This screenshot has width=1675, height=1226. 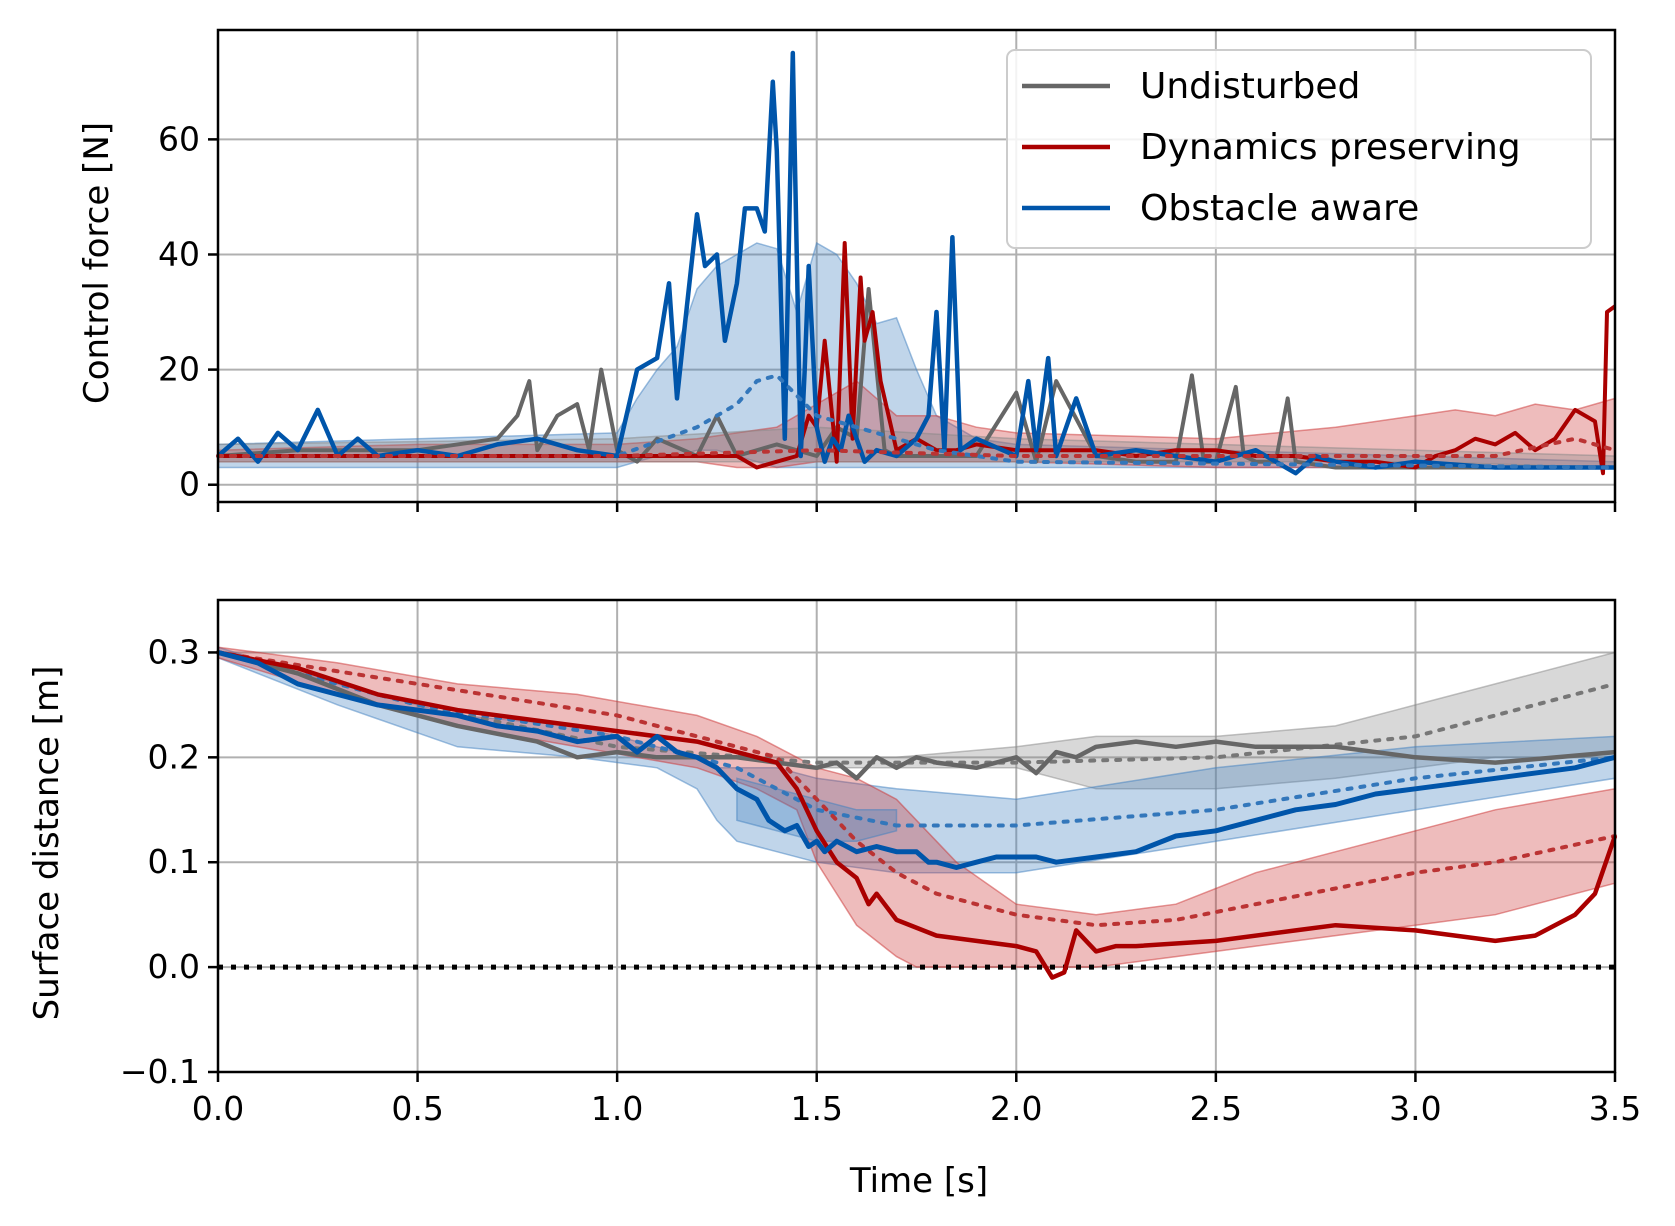 I want to click on bottom-y-tick-label-0.2: 0.2, so click(x=174, y=756).